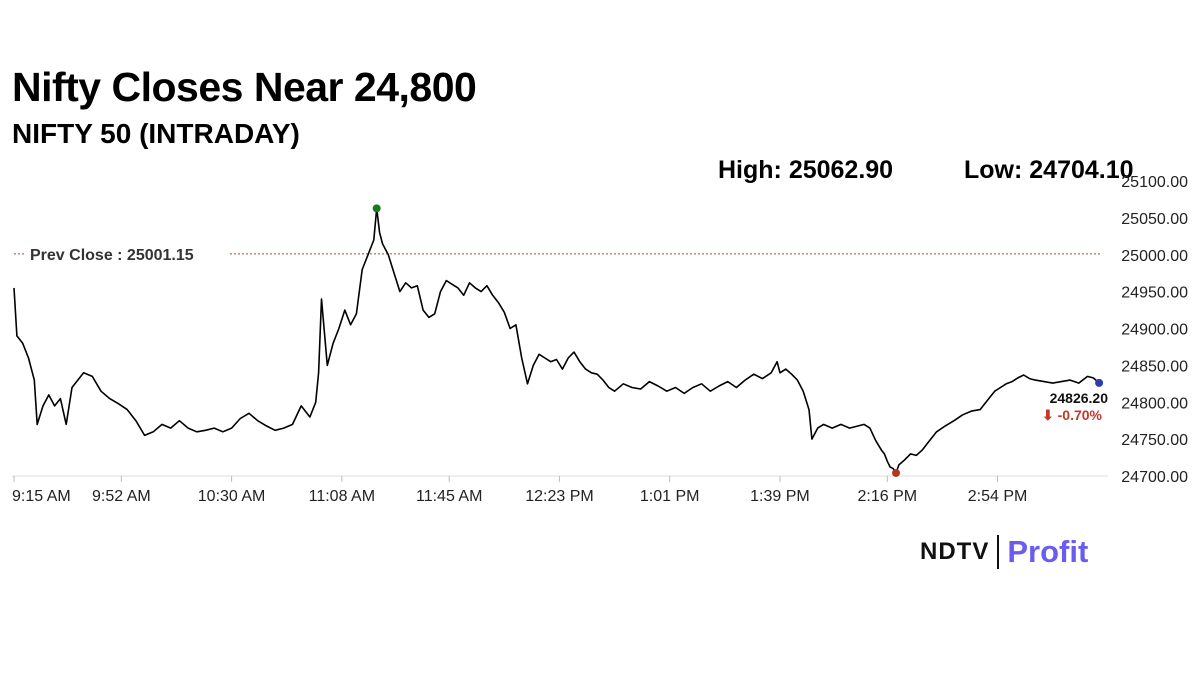 This screenshot has height=674, width=1200. Describe the element at coordinates (998, 552) in the screenshot. I see `logo-divider` at that location.